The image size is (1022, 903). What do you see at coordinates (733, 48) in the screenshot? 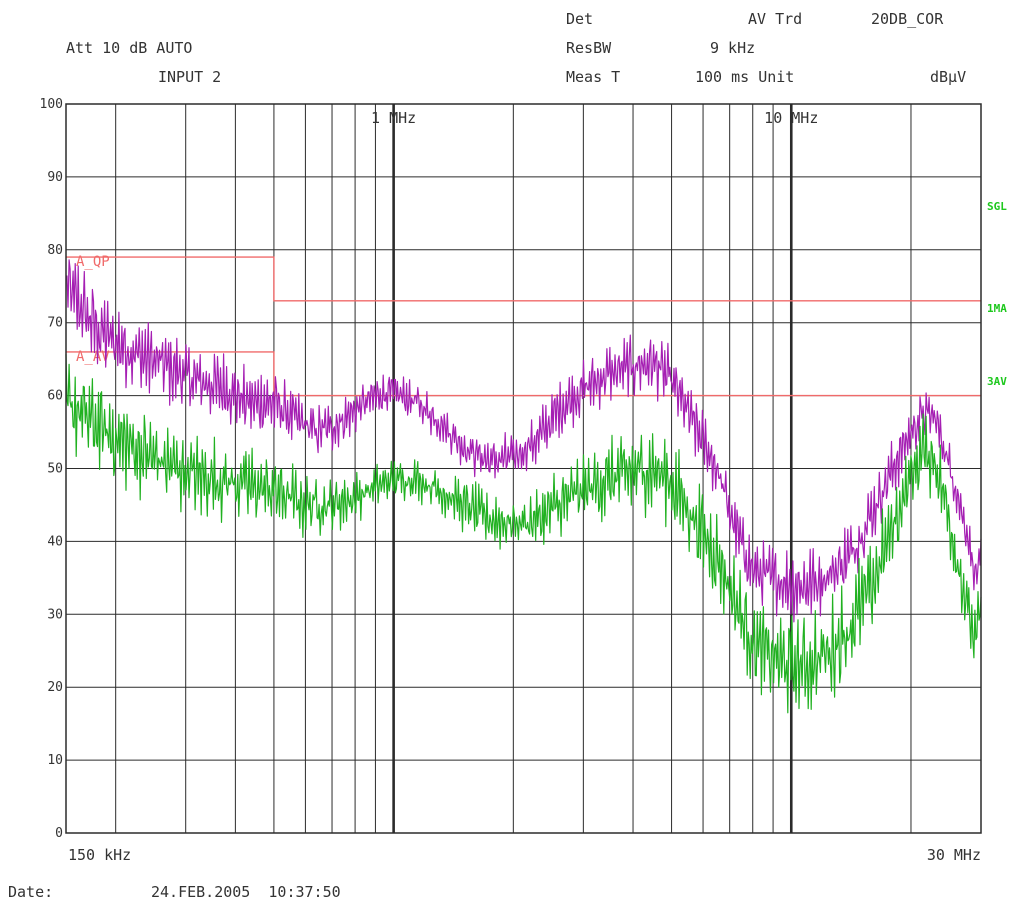
I see `resbw-value: 9 kHz` at bounding box center [733, 48].